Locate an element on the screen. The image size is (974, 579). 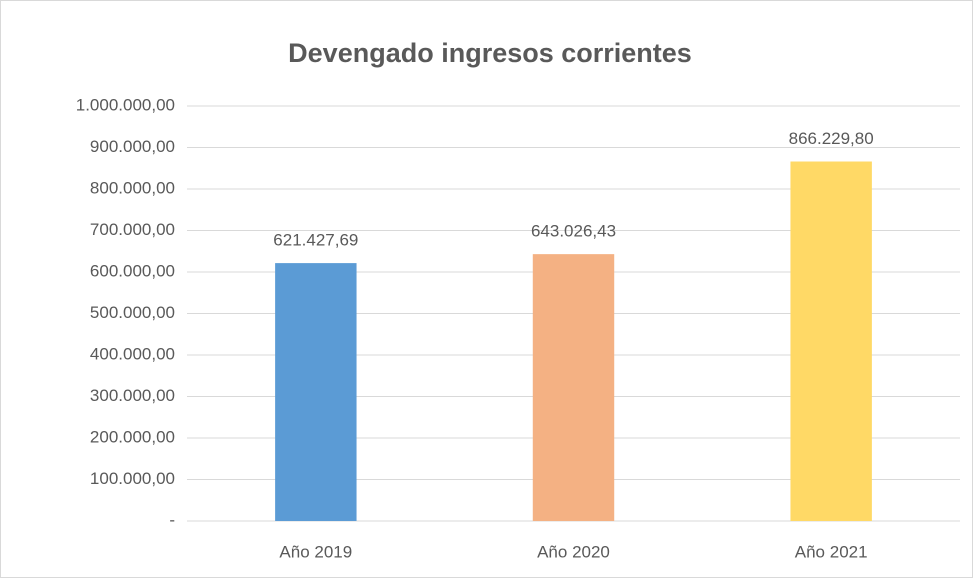
chart-title: Devengado ingresos corrientes is located at coordinates (490, 53).